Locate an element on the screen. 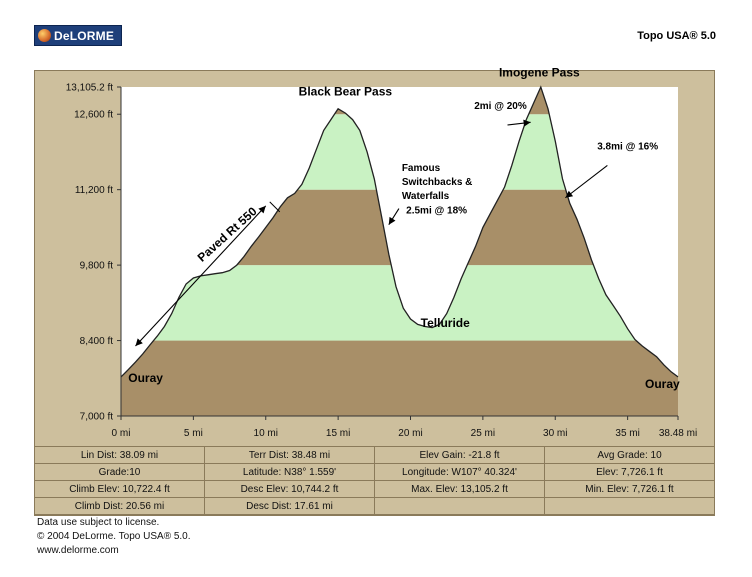 Image resolution: width=752 pixels, height=577 pixels. stats-cell: Climb Dist: 20.56 mi is located at coordinates (119, 506).